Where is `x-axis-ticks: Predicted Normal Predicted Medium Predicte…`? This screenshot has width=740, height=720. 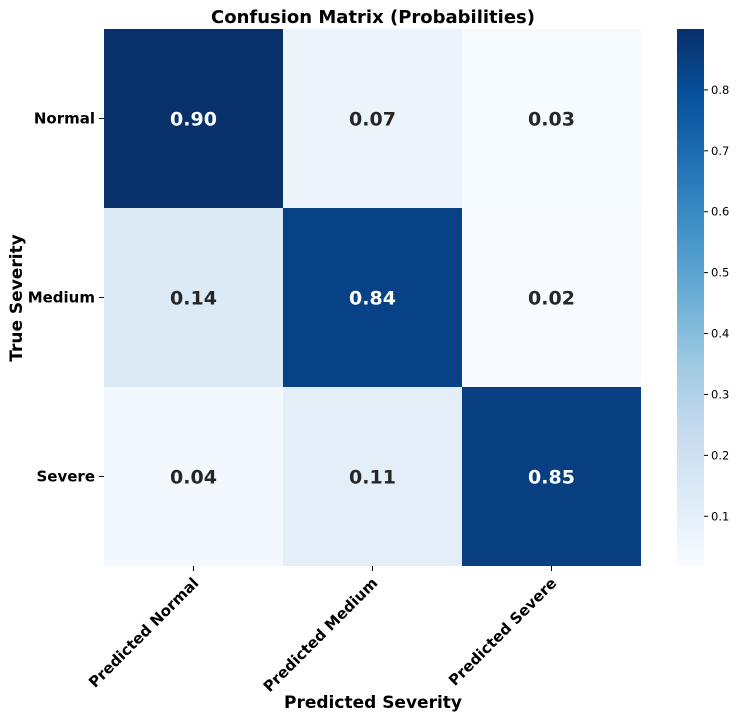
x-axis-ticks: Predicted Normal Predicted Medium Predicte… is located at coordinates (322, 631).